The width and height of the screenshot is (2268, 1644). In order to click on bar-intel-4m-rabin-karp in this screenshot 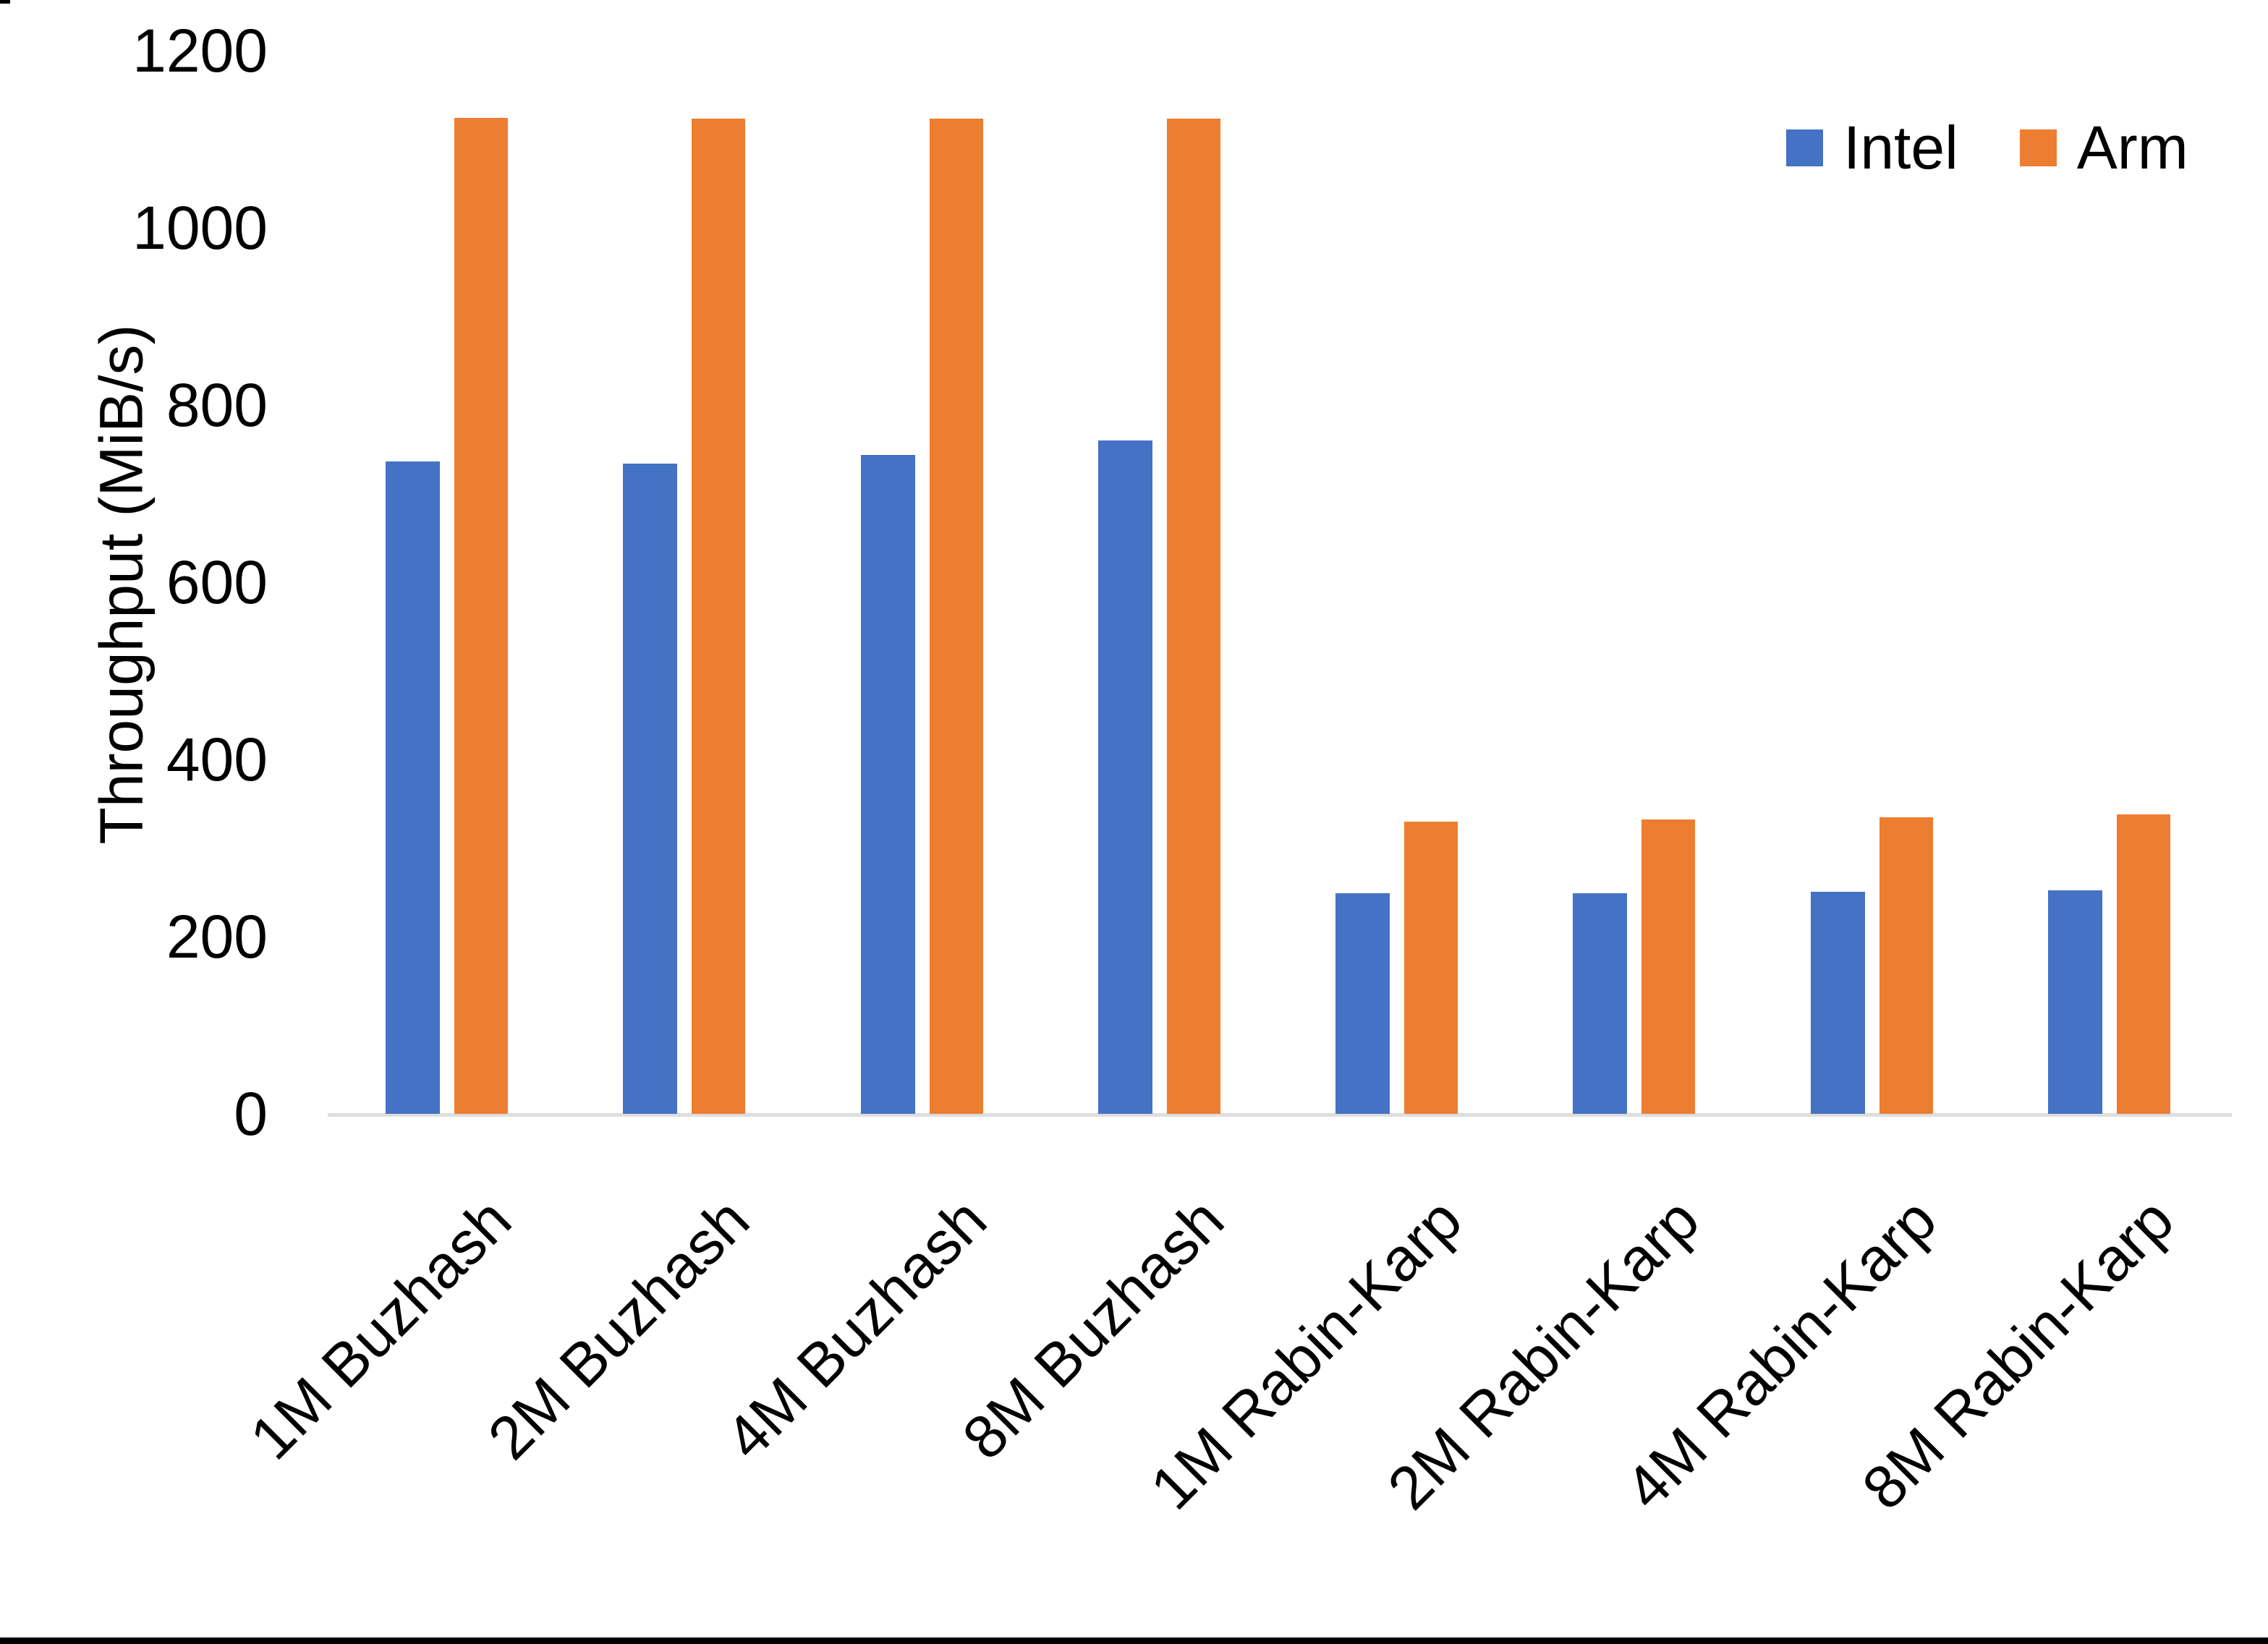, I will do `click(1838, 1003)`.